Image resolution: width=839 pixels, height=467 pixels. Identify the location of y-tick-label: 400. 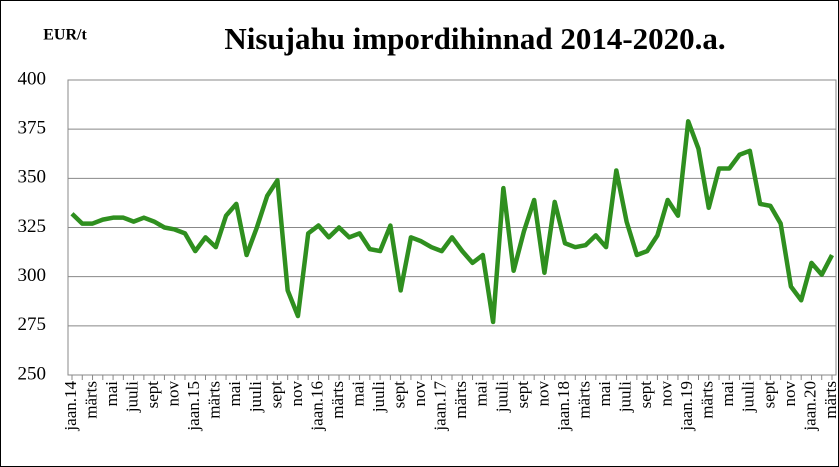
(32, 78).